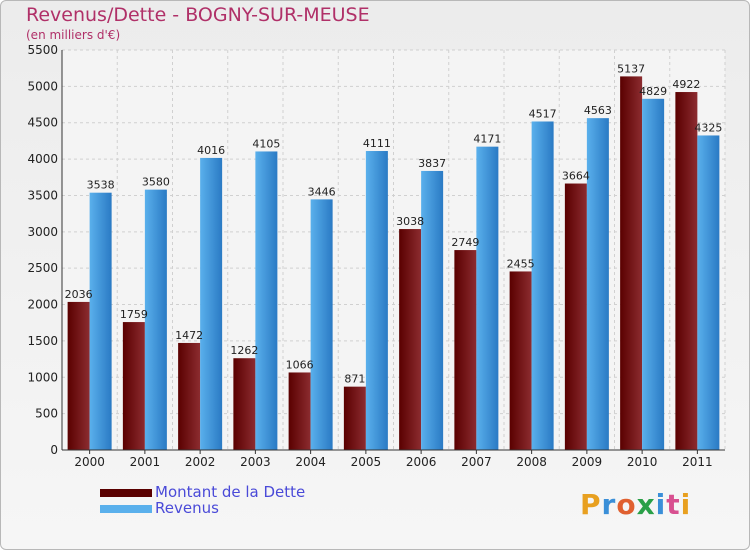 The image size is (750, 550). Describe the element at coordinates (46, 414) in the screenshot. I see `y-tick-label: 500` at that location.